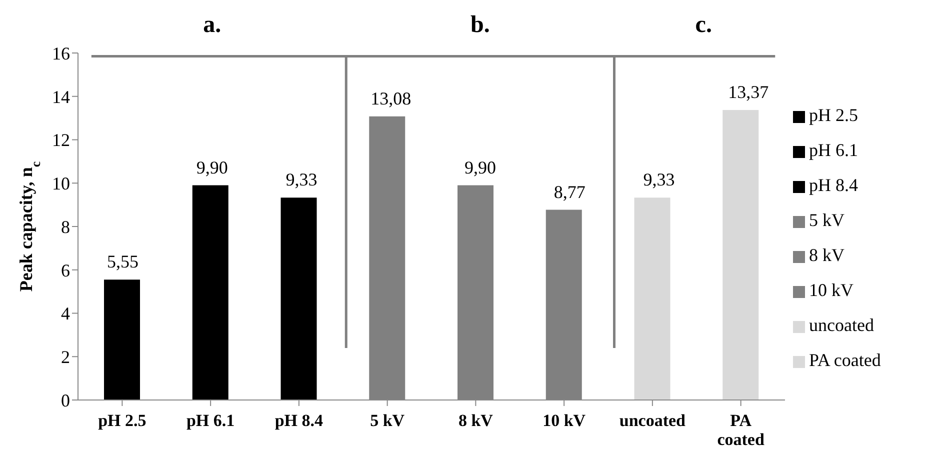 This screenshot has height=475, width=935. I want to click on text: c., so click(703, 25).